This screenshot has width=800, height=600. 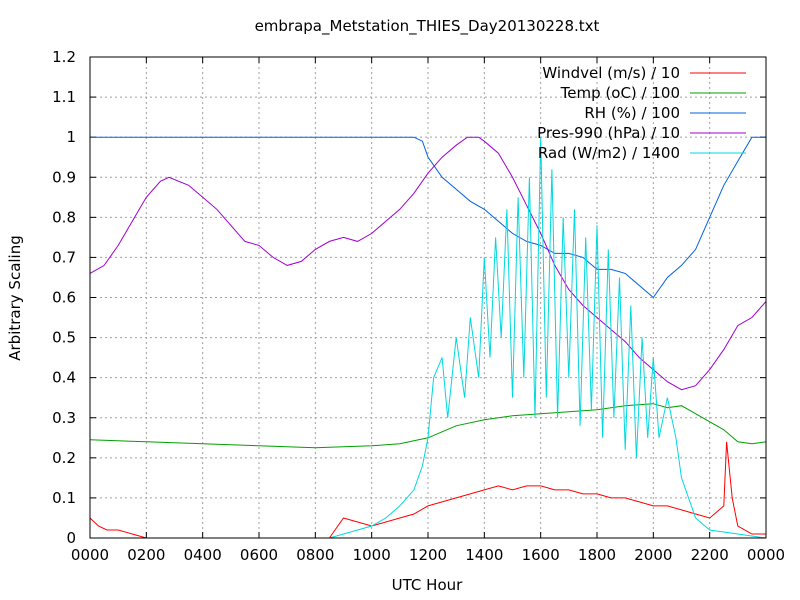 I want to click on y-tick-label: 0.9, so click(x=64, y=177).